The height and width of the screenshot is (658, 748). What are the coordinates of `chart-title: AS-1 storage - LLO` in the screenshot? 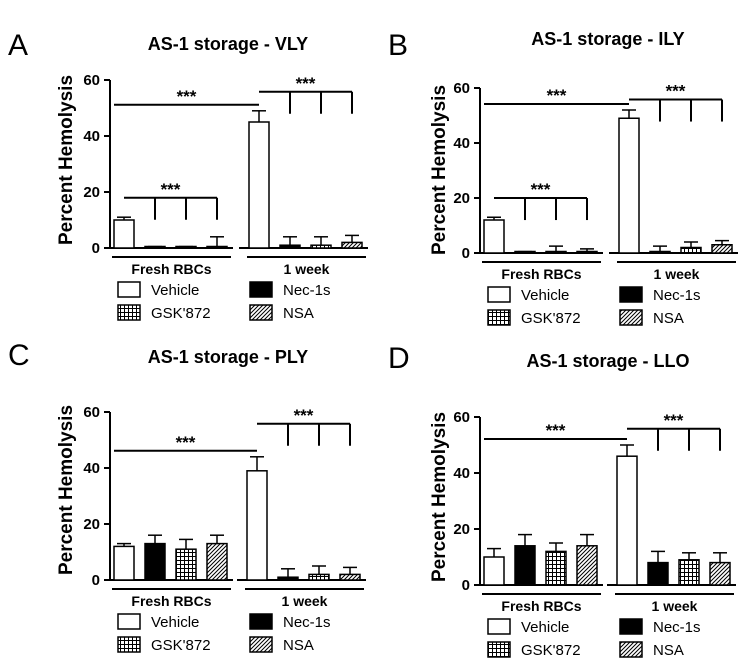 It's located at (607, 361).